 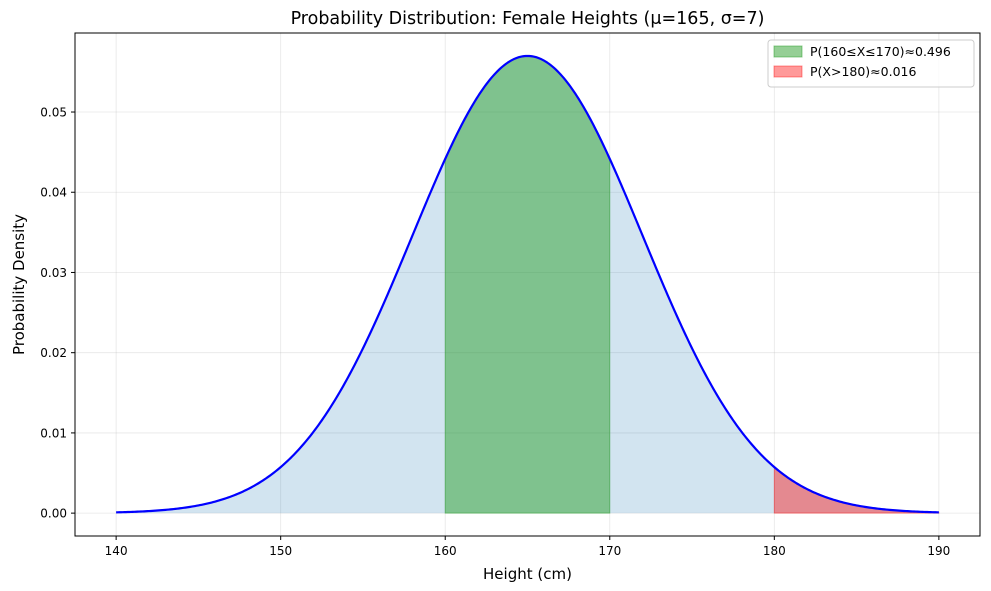 I want to click on x-tick-label: 140, so click(x=116, y=551).